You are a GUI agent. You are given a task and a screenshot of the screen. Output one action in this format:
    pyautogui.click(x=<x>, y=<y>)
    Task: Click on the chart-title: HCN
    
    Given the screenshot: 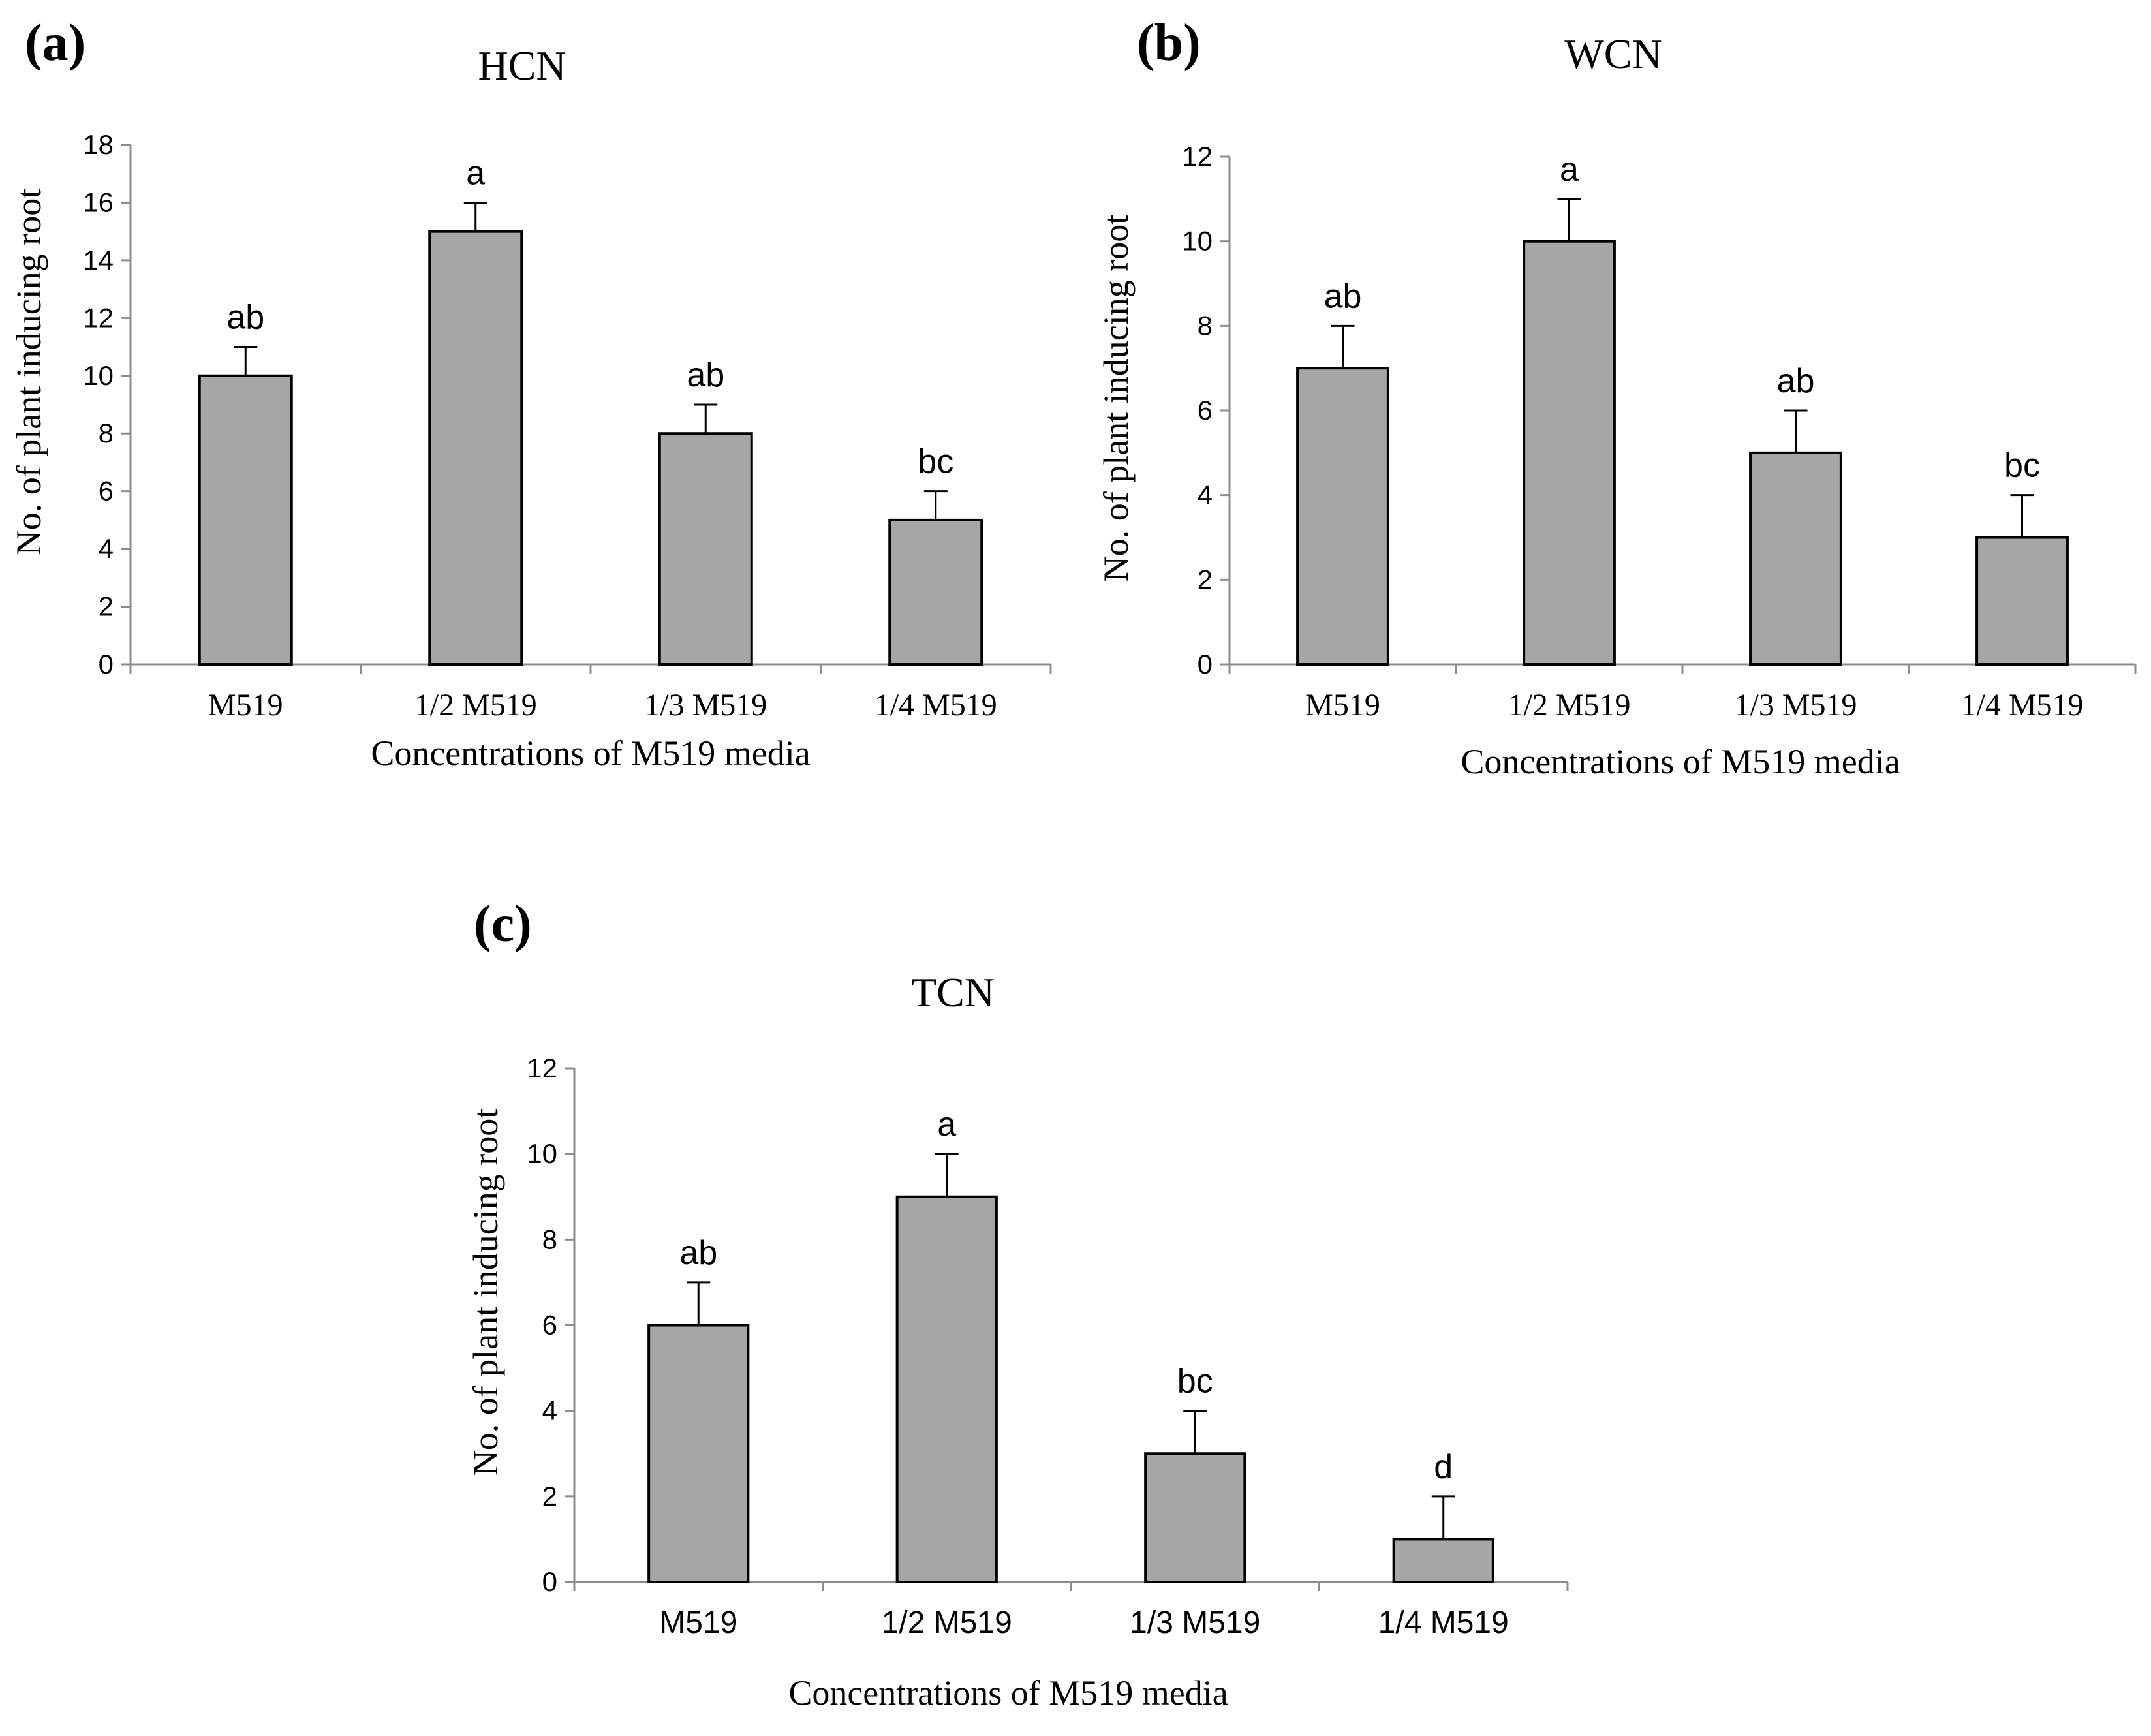 What is the action you would take?
    pyautogui.click(x=522, y=65)
    